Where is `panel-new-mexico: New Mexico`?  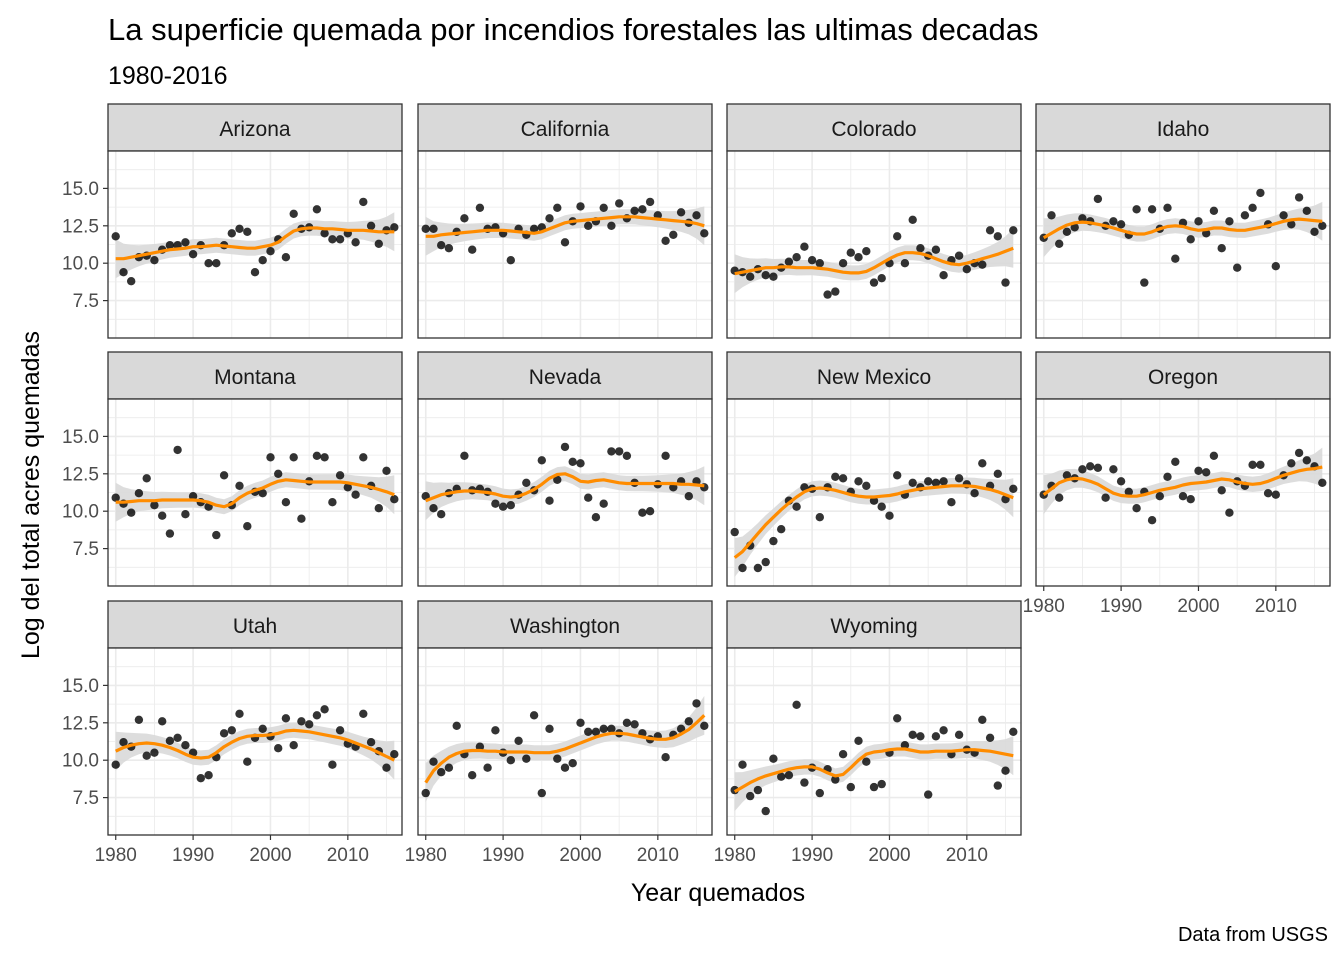 panel-new-mexico: New Mexico is located at coordinates (874, 469).